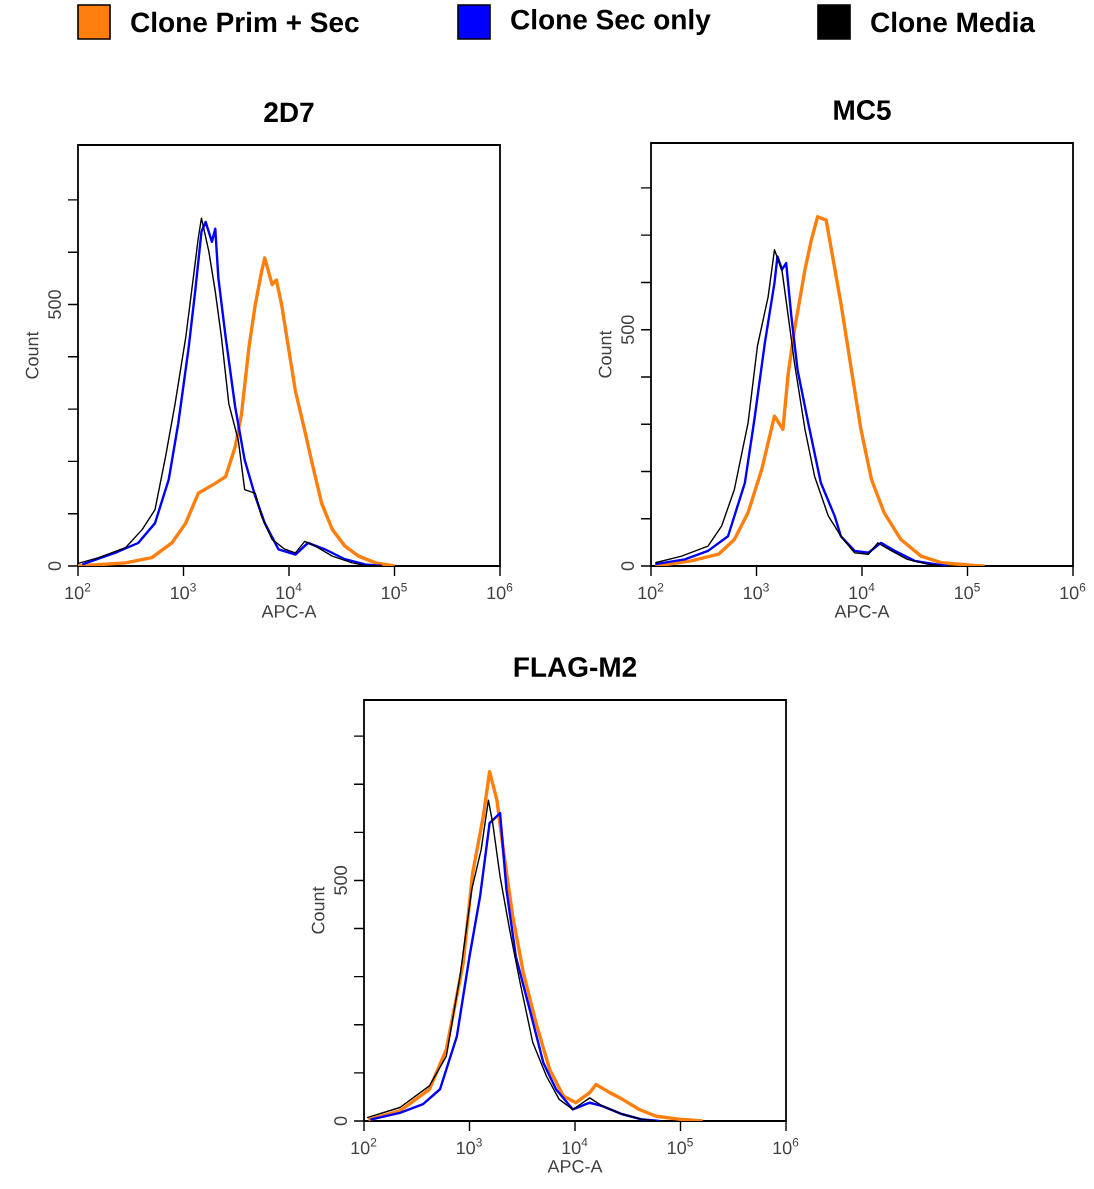  Describe the element at coordinates (245, 22) in the screenshot. I see `legend-label: Clone Prim + Sec` at that location.